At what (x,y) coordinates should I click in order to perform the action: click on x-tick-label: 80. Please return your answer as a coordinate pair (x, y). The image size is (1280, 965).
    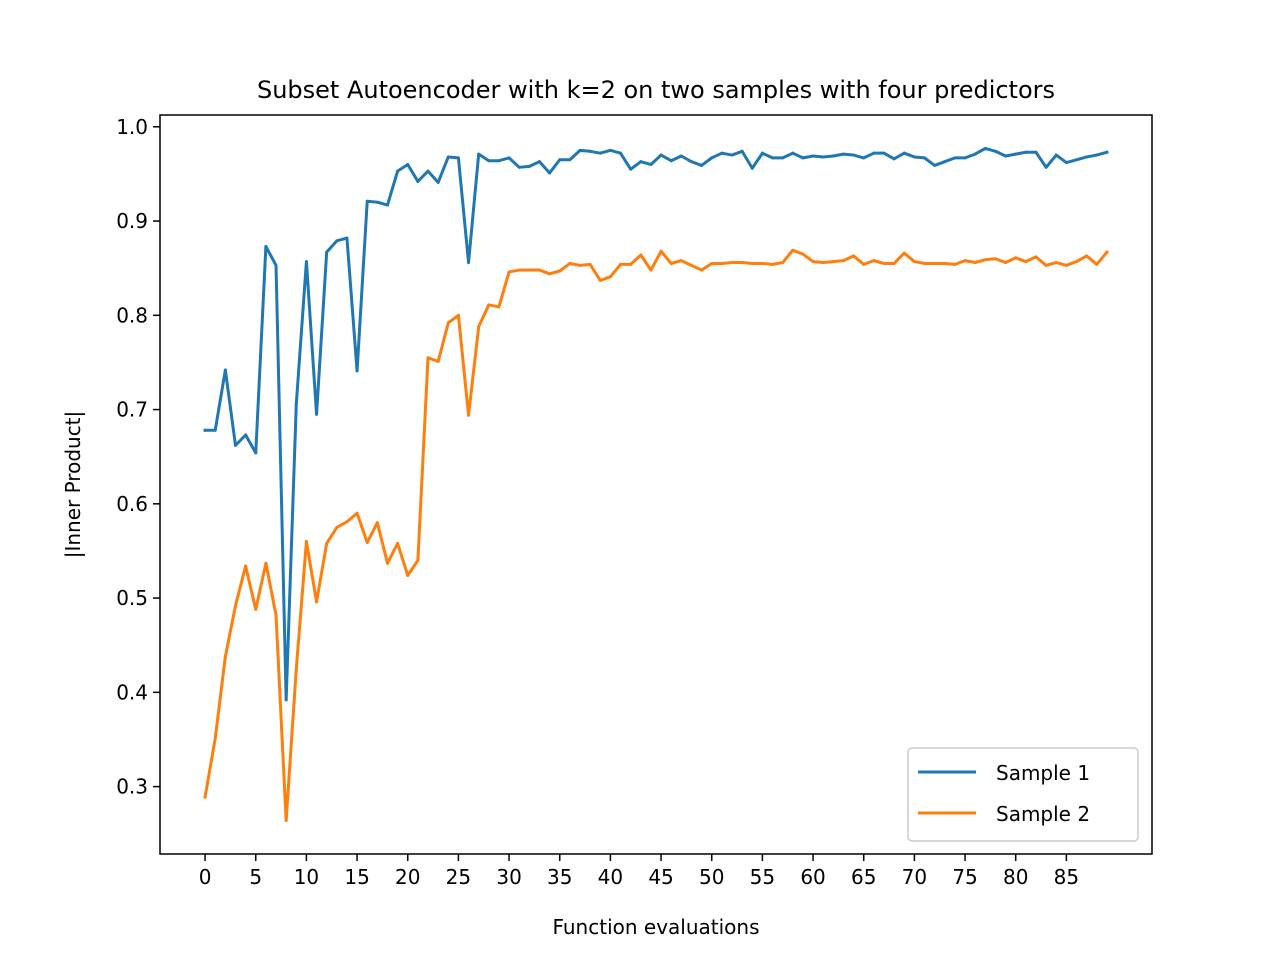
    Looking at the image, I should click on (1015, 877).